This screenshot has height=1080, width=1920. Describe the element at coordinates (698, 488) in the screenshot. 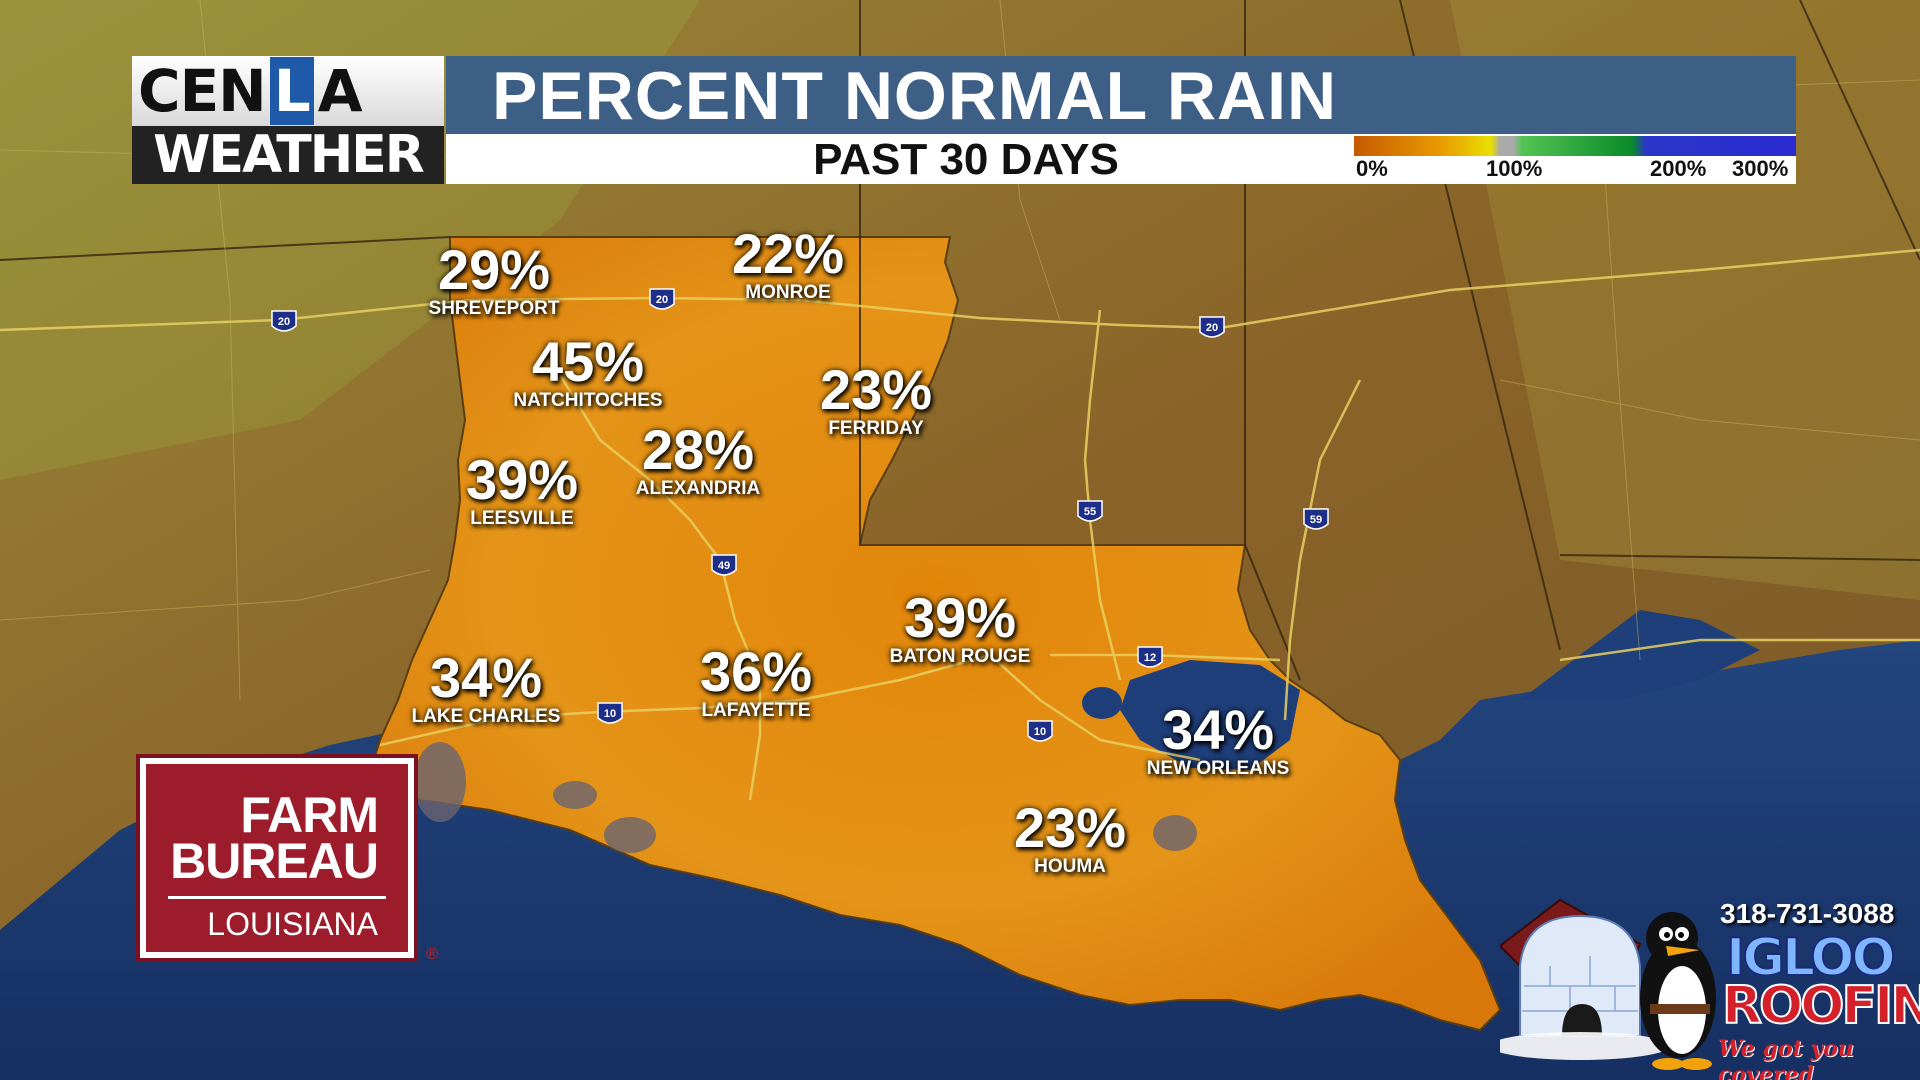

I see `city-name: ALEXANDRIA` at that location.